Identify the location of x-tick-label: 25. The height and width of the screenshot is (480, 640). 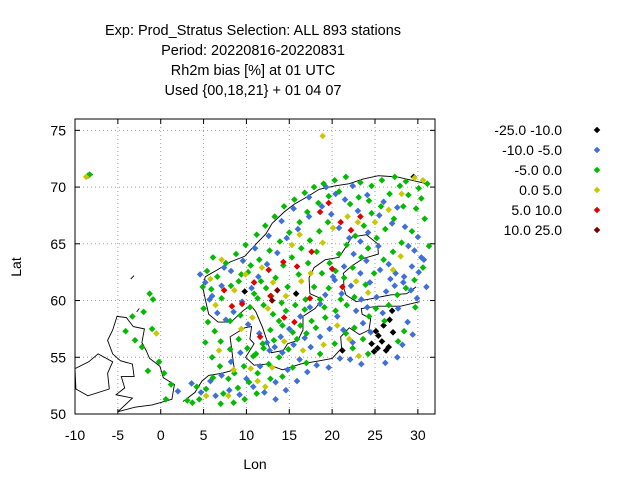
(375, 435).